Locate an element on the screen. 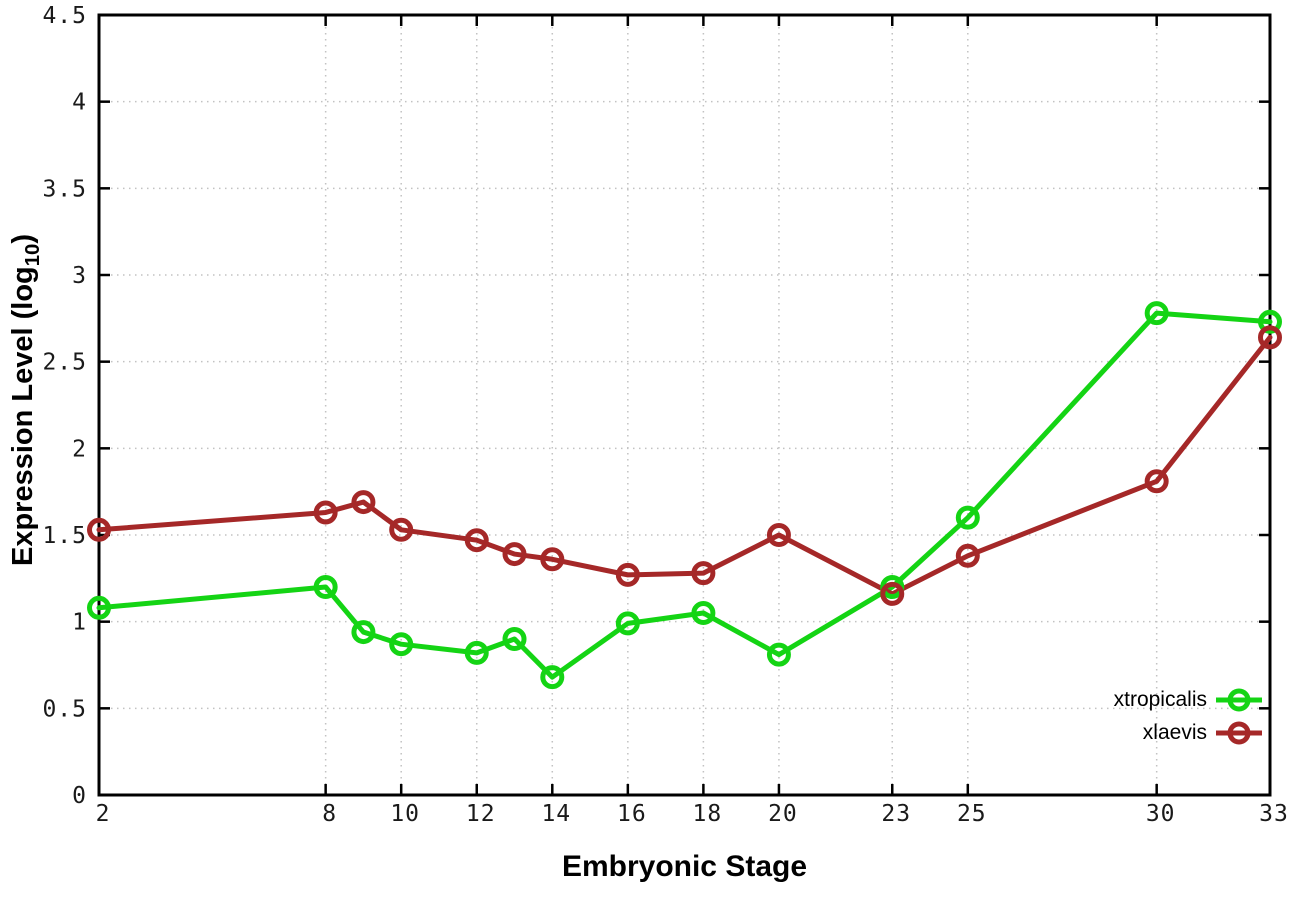  x-tick-label: 20 is located at coordinates (783, 814).